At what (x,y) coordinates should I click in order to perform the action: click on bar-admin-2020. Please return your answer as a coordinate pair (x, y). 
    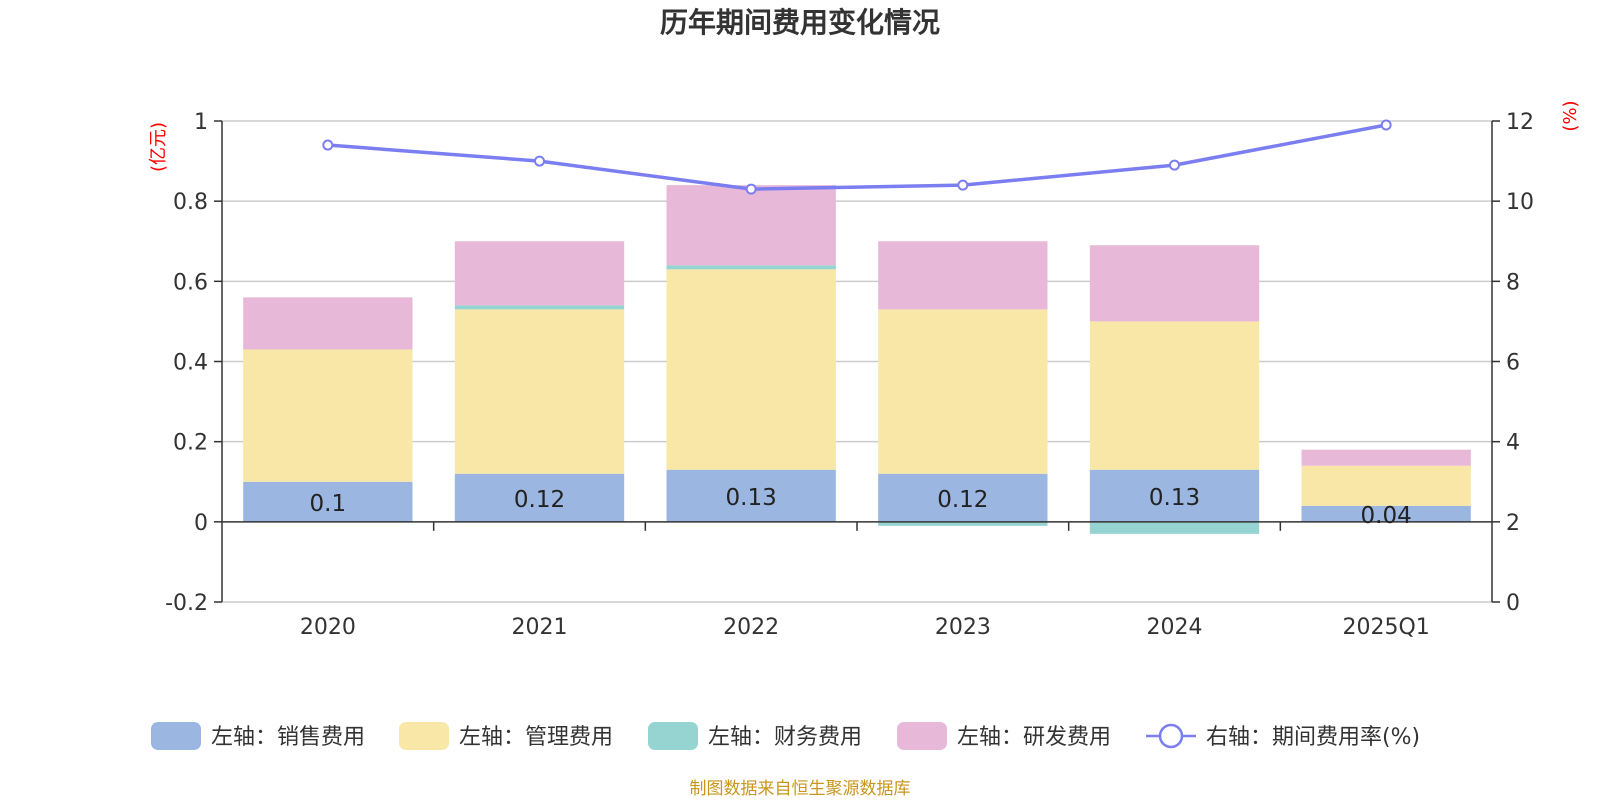
    Looking at the image, I should click on (328, 415).